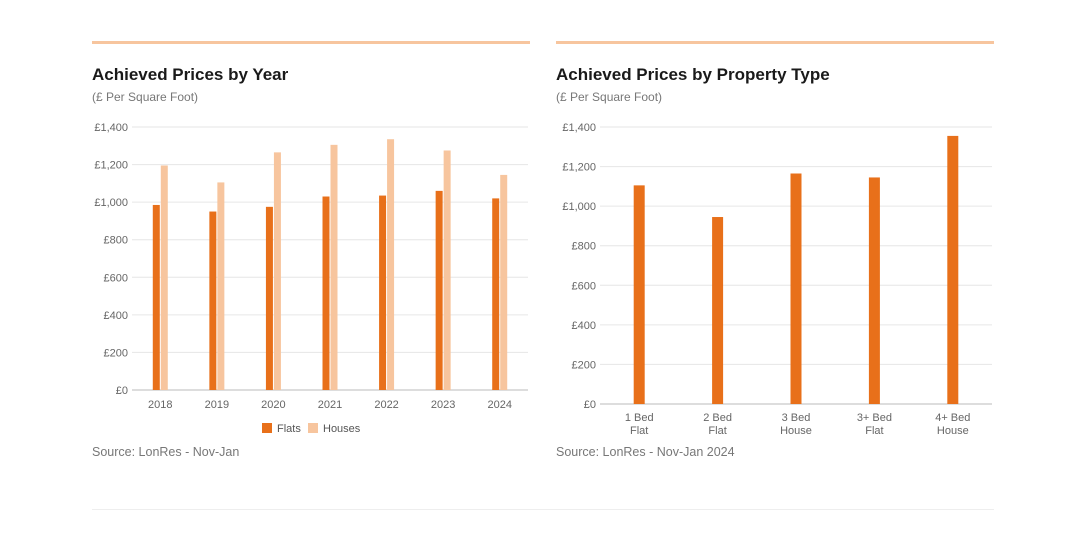 Image resolution: width=1080 pixels, height=540 pixels. What do you see at coordinates (330, 405) in the screenshot?
I see `x-tick-label: 2021` at bounding box center [330, 405].